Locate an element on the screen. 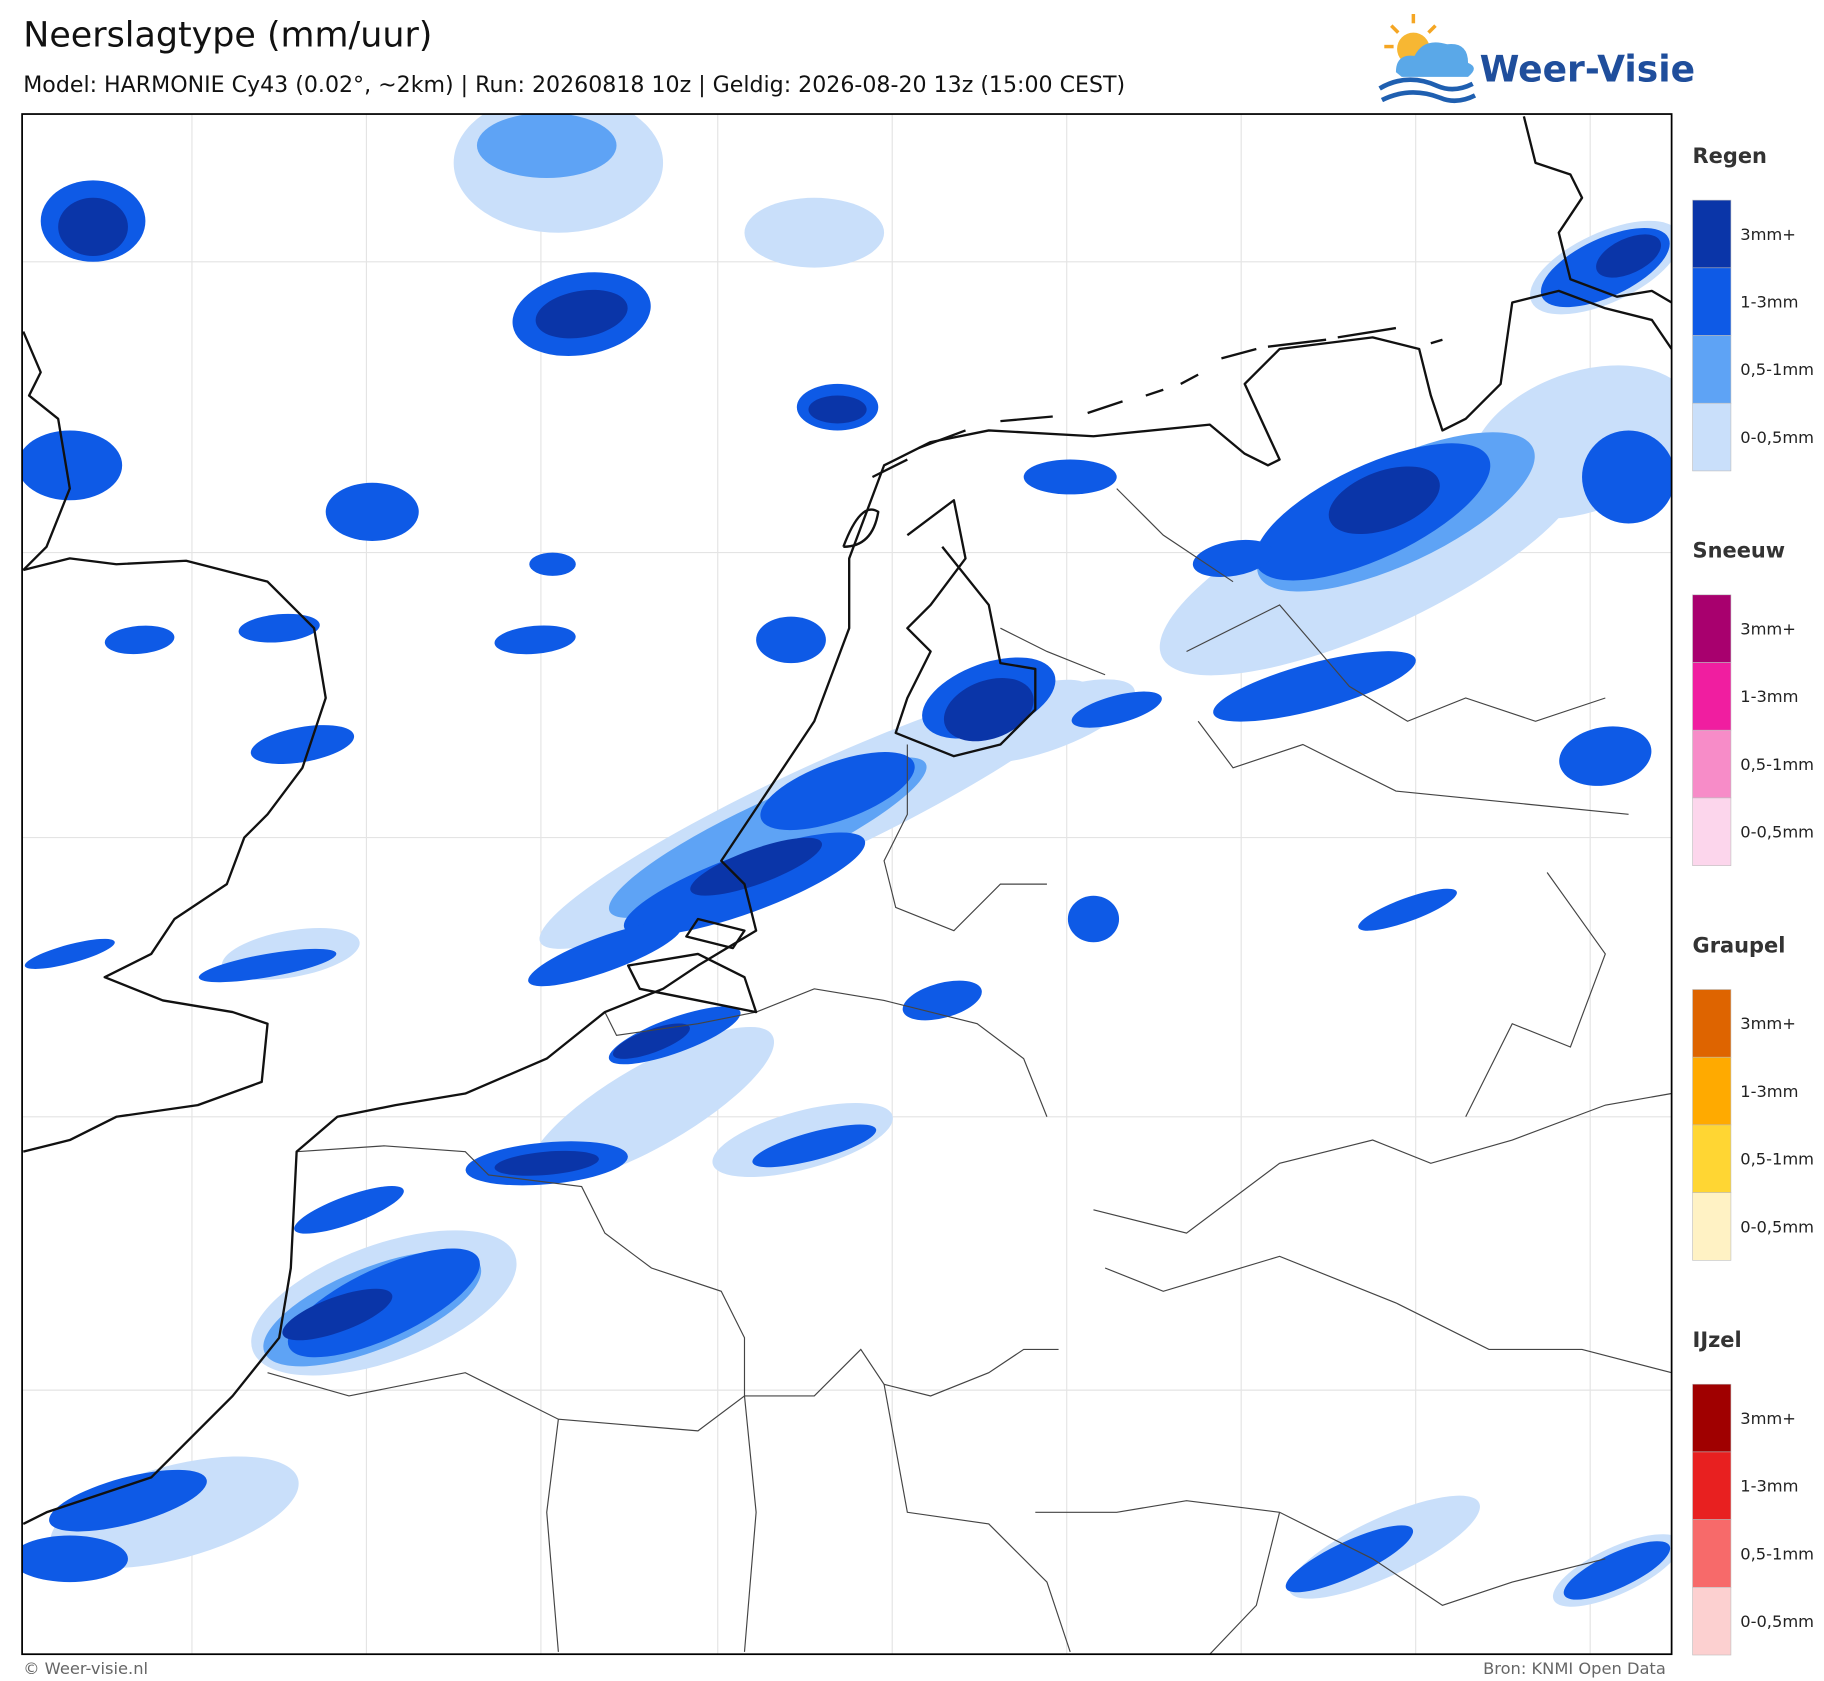 The width and height of the screenshot is (1824, 1681). footer-source: Bron: KNMI Open Data is located at coordinates (1574, 1668).